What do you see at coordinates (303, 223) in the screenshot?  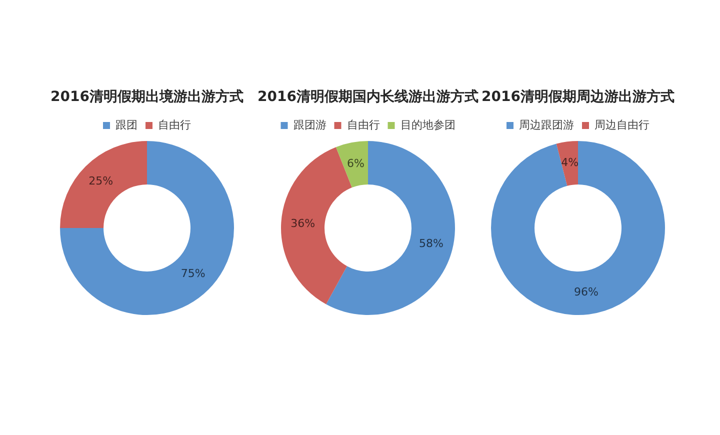 I see `data-label: 36%` at bounding box center [303, 223].